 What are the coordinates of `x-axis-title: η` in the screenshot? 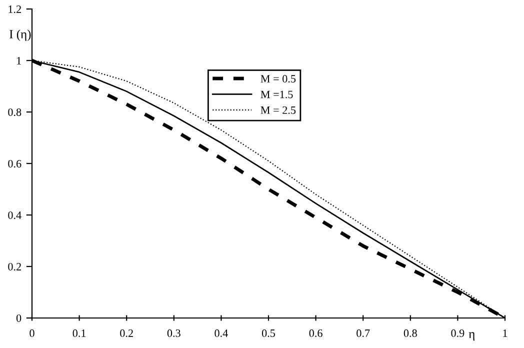 It's located at (471, 336).